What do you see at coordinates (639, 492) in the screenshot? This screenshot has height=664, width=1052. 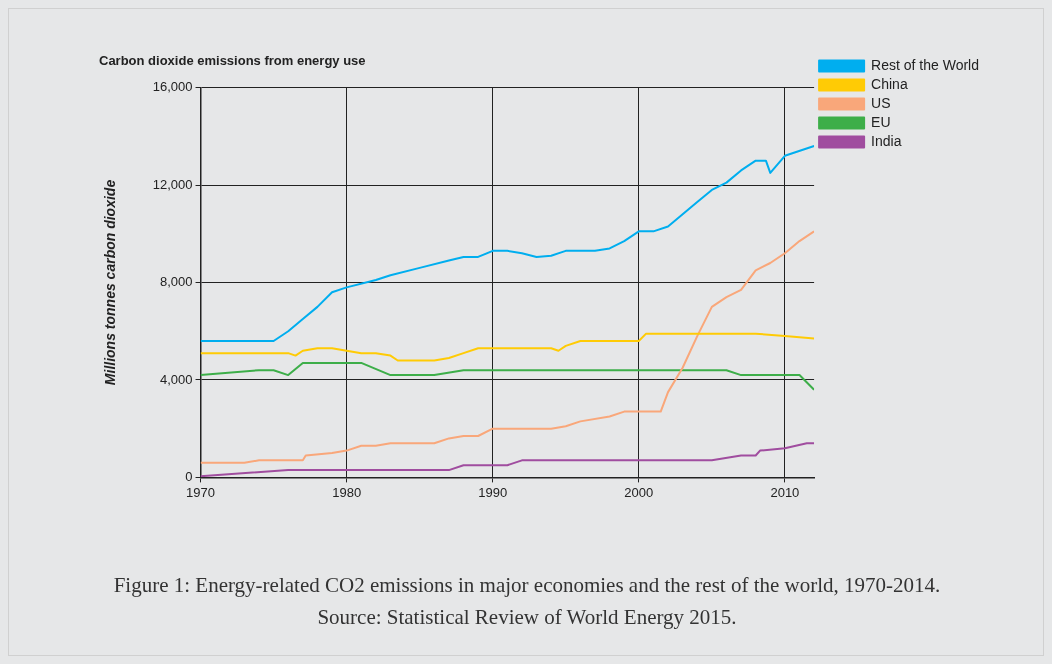 I see `x-tick-label: 2000` at bounding box center [639, 492].